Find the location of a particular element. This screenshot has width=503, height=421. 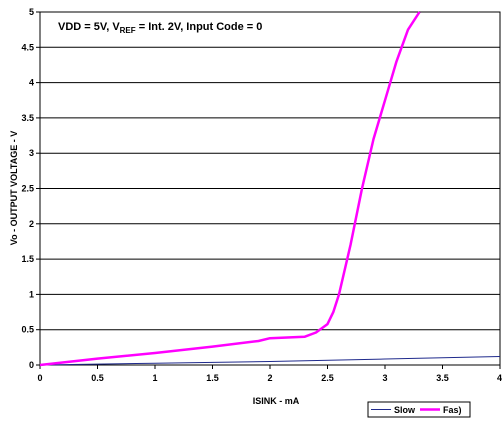

legend-box is located at coordinates (419, 409).